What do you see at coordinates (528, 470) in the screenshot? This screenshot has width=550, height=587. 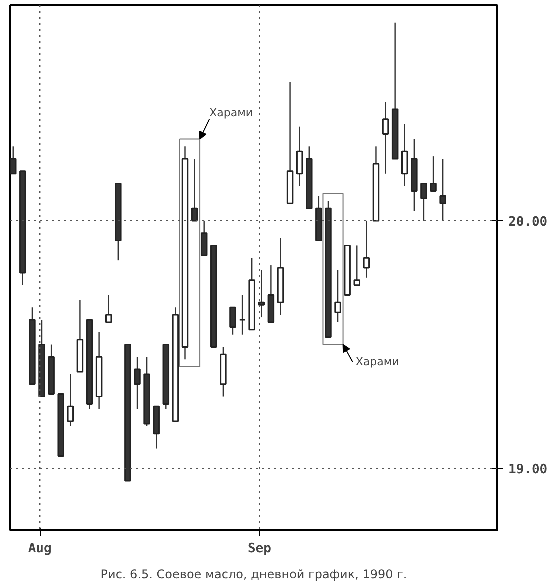 I see `y-tick-label: 19.00` at bounding box center [528, 470].